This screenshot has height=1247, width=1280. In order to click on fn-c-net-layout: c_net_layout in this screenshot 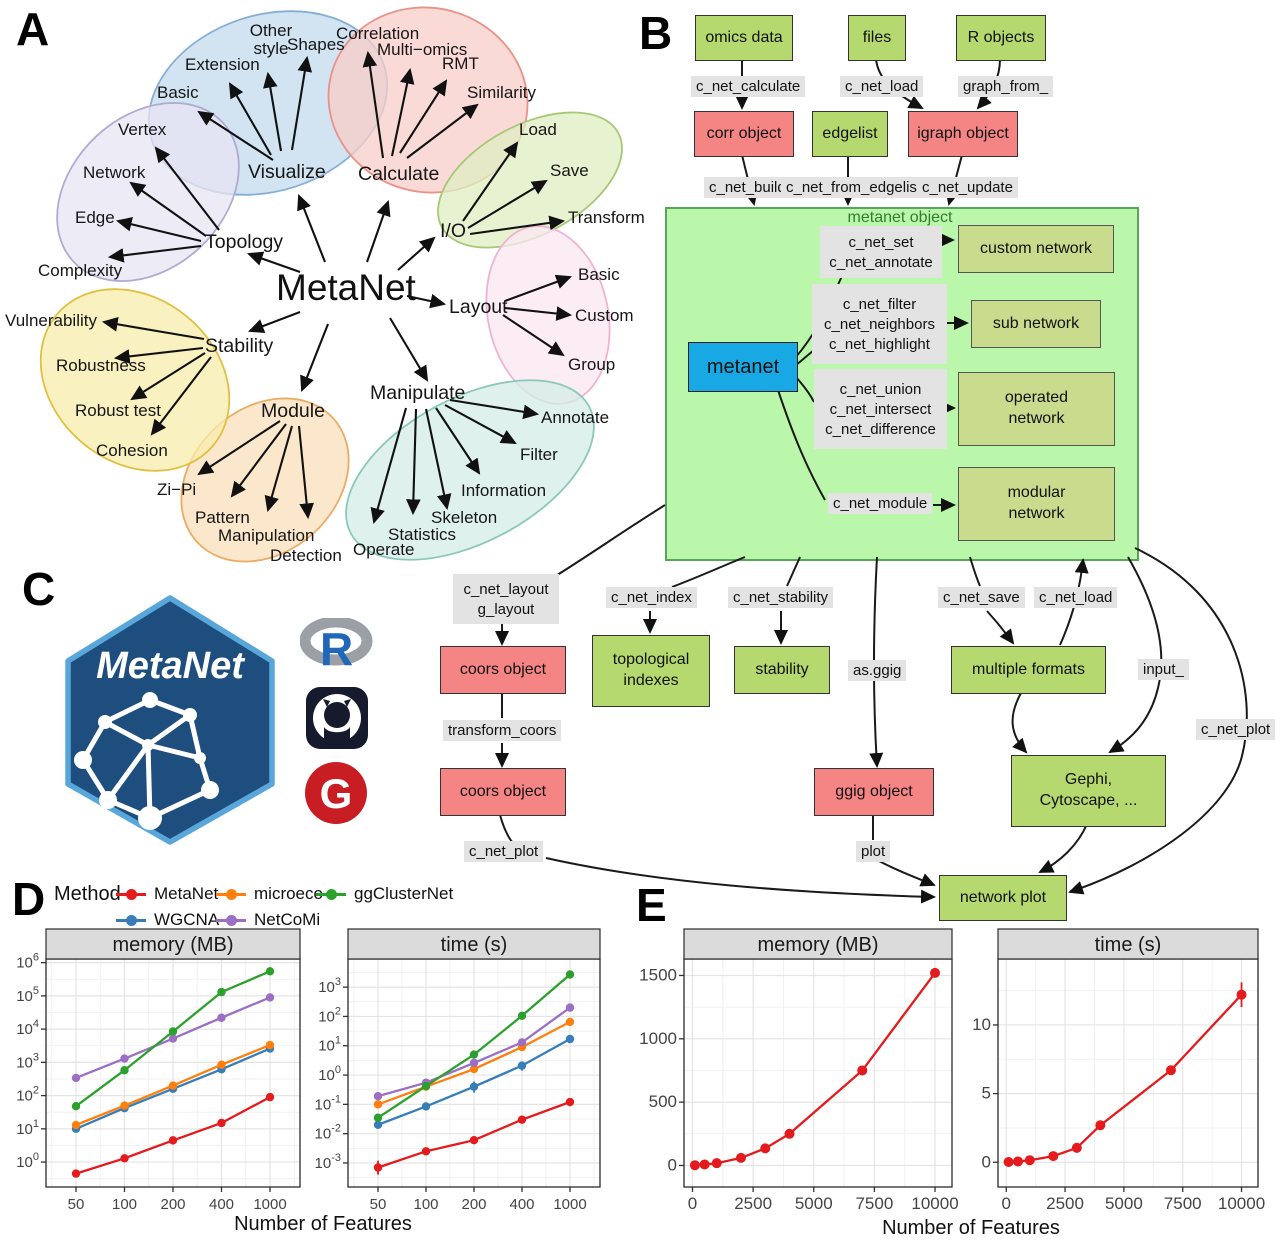, I will do `click(506, 589)`.